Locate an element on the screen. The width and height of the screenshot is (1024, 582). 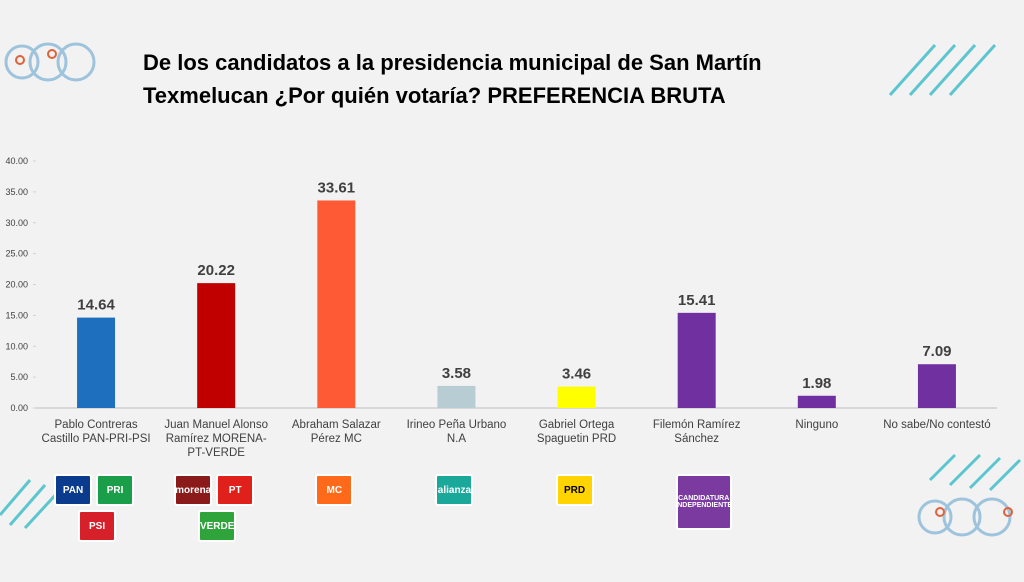
x-tick-label: Abraham Salazar Pérez MC is located at coordinates (336, 432).